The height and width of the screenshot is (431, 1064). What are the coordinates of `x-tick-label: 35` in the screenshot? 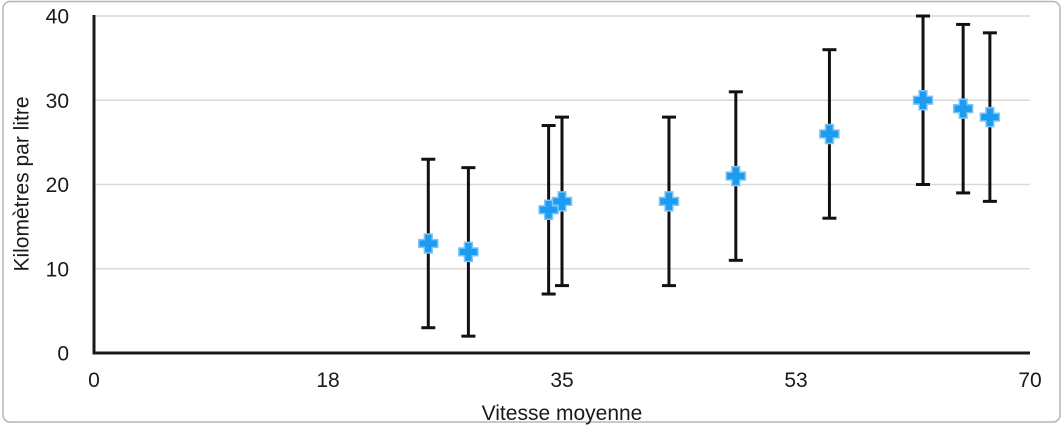 It's located at (561, 380).